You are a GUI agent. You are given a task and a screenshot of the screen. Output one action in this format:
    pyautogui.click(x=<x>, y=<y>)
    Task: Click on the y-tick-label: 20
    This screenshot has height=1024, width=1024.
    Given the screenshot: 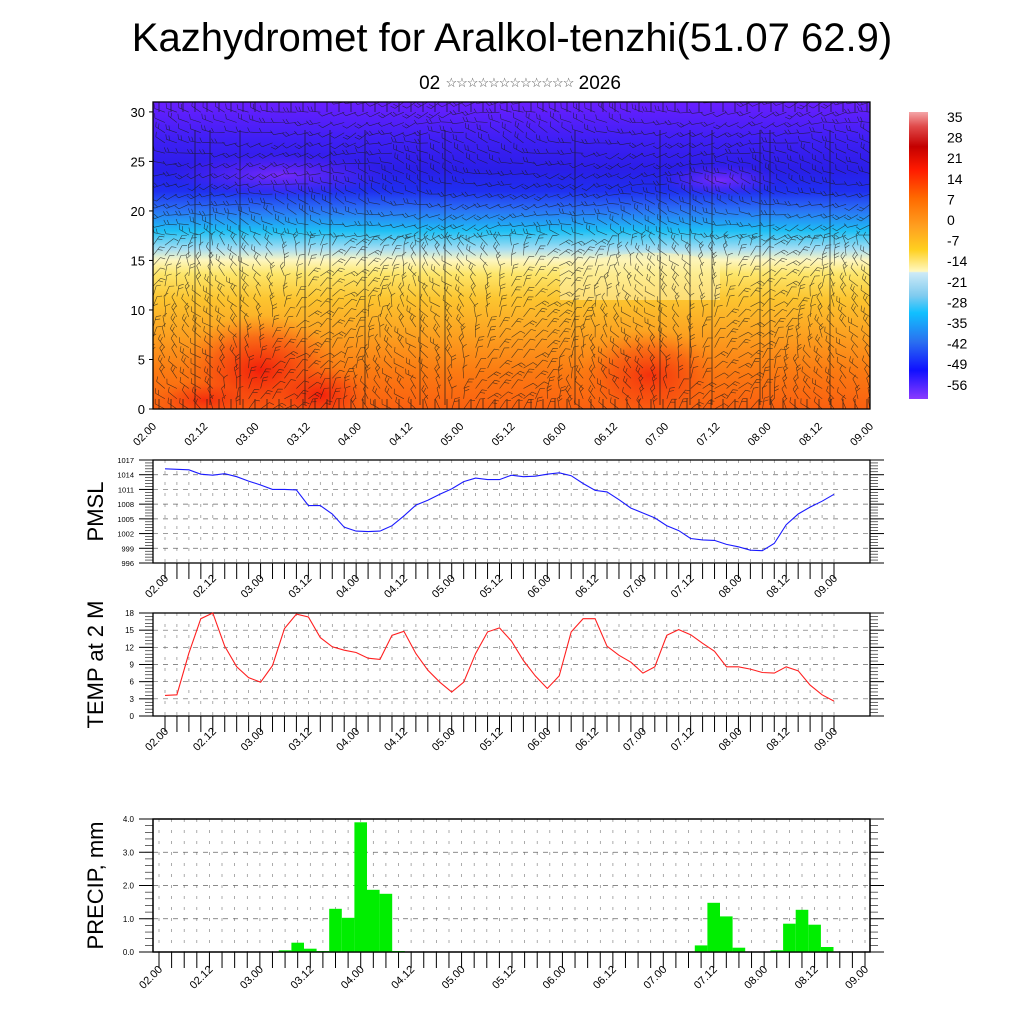 What is the action you would take?
    pyautogui.click(x=138, y=211)
    